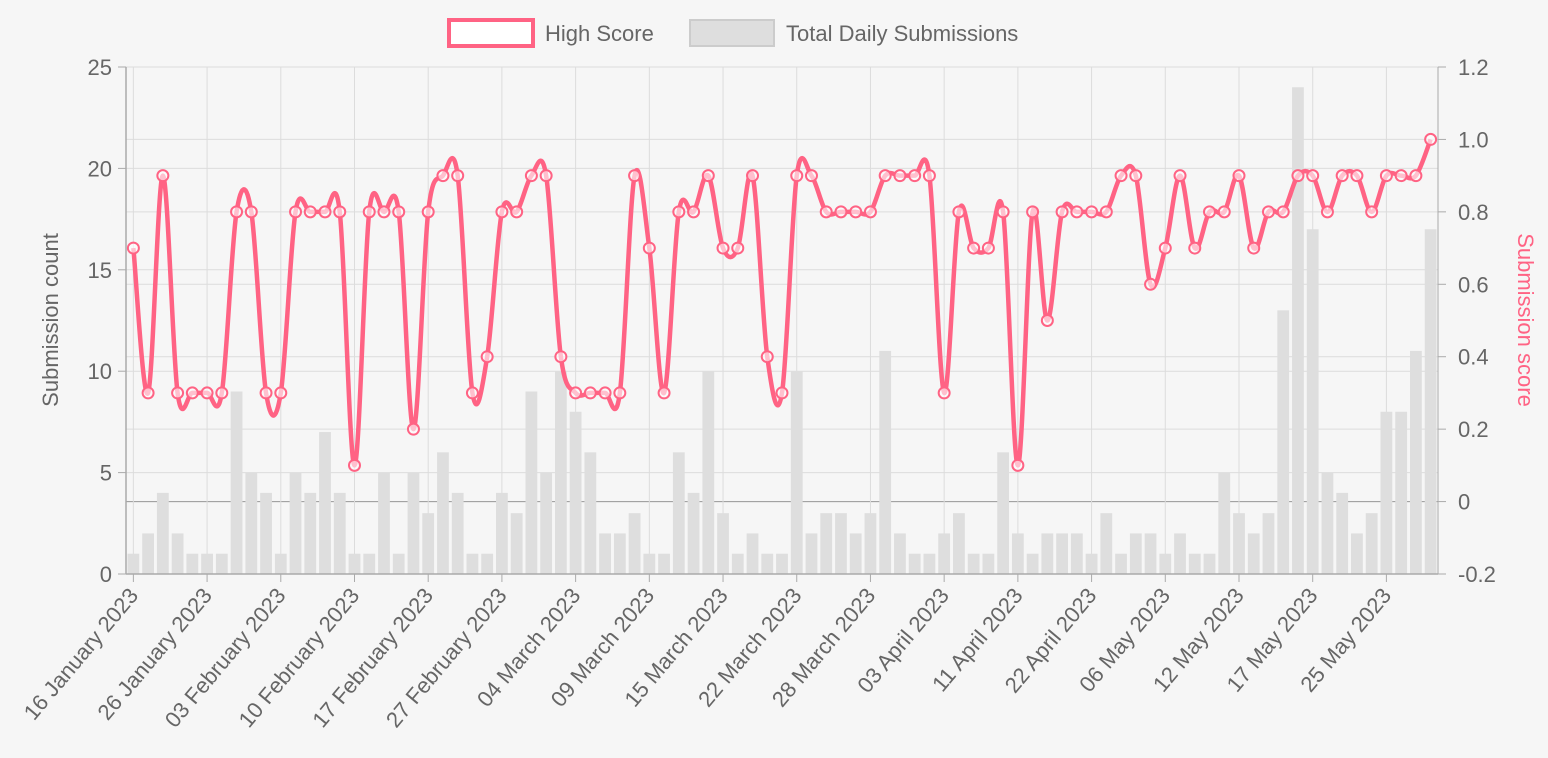  What do you see at coordinates (599, 33) in the screenshot?
I see `legend-label-high-score: High Score` at bounding box center [599, 33].